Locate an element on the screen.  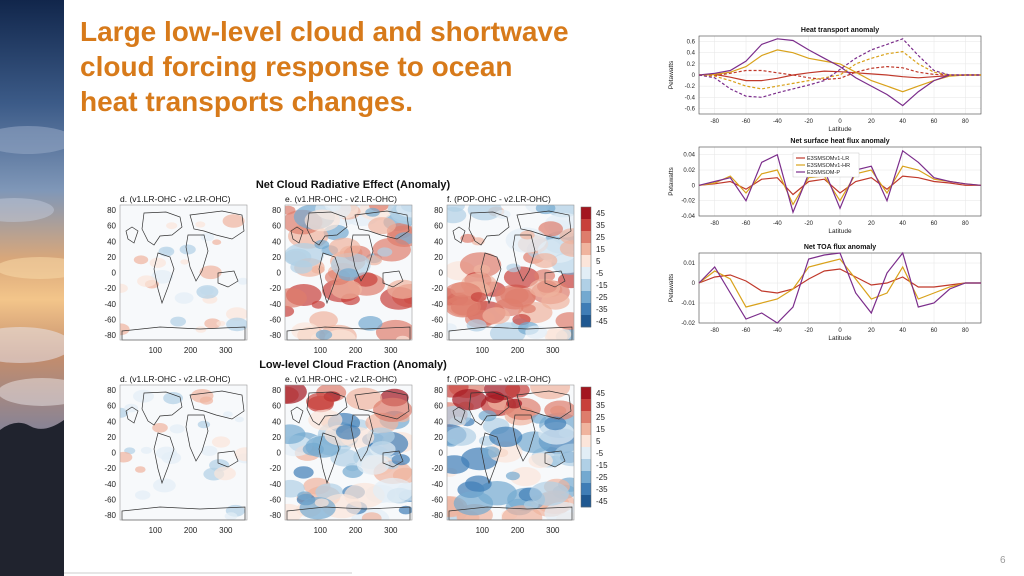
title-line-1: Large low-level cloud and shortwave is located at coordinates (324, 31).